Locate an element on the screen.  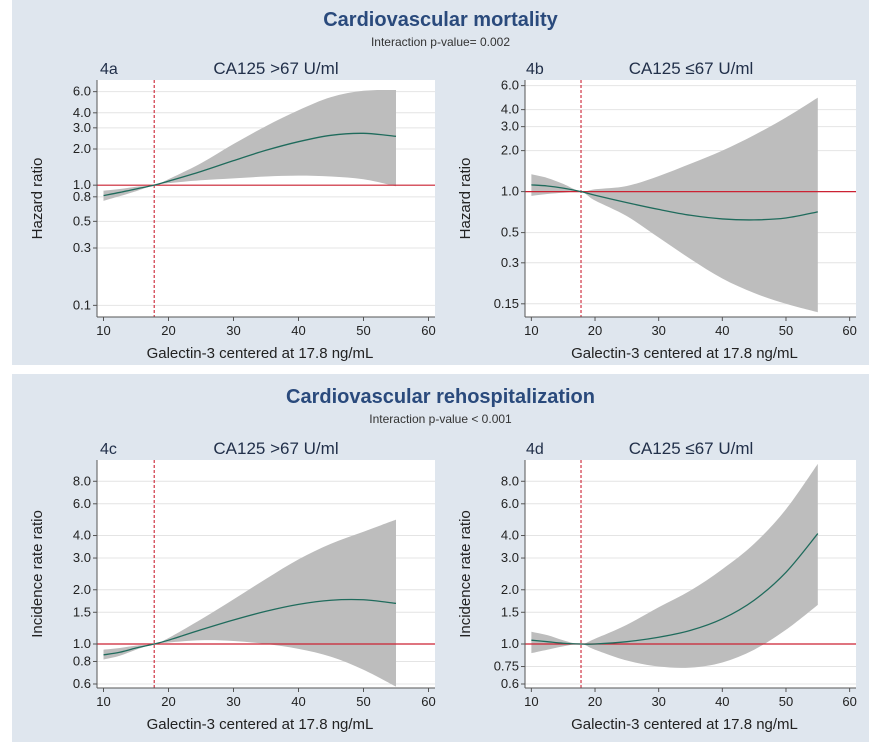
y-tick-label: 0.75 is located at coordinates (506, 666).